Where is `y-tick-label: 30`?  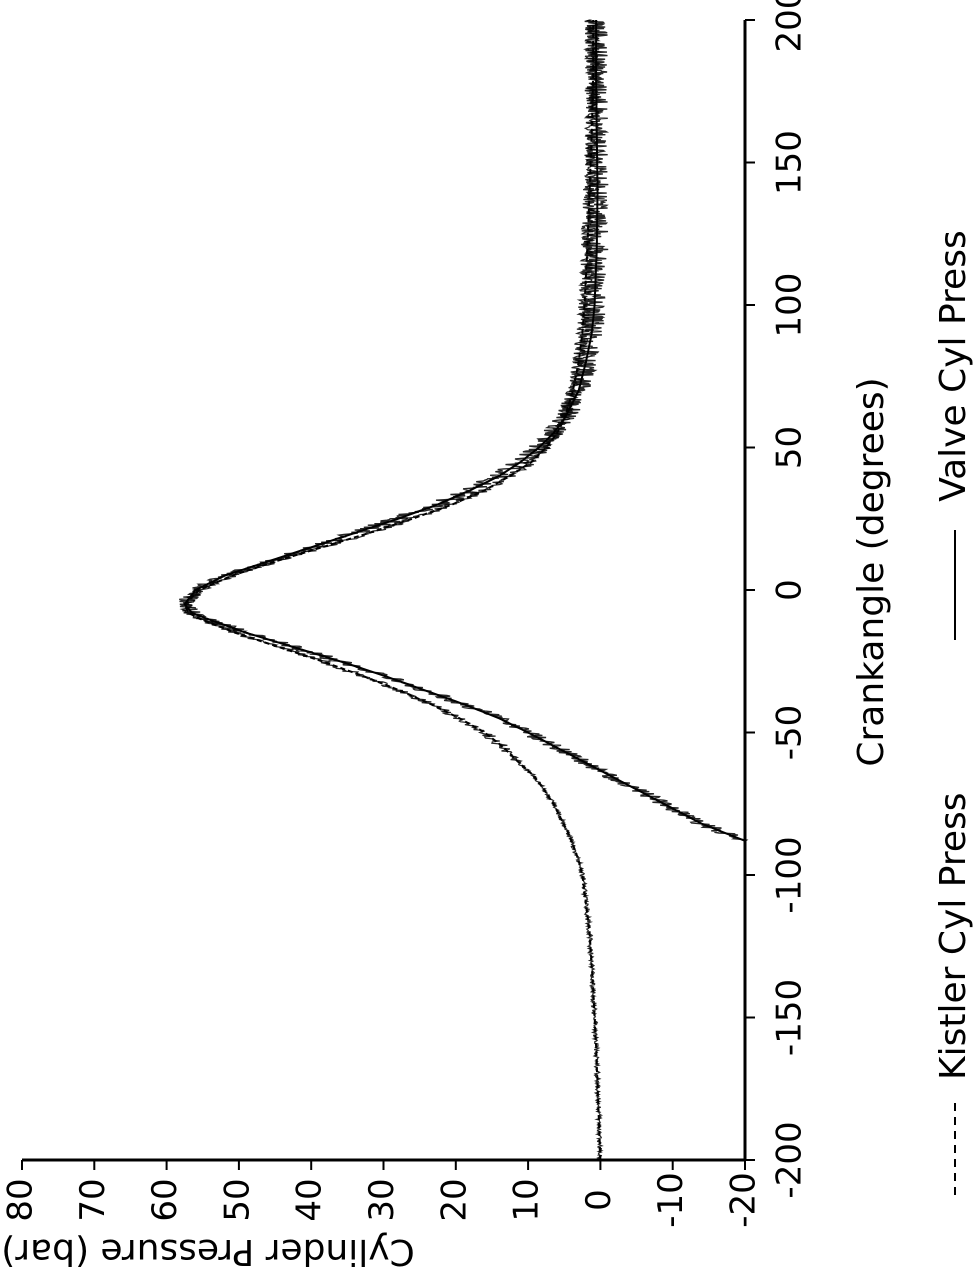
y-tick-label: 30 is located at coordinates (382, 1199).